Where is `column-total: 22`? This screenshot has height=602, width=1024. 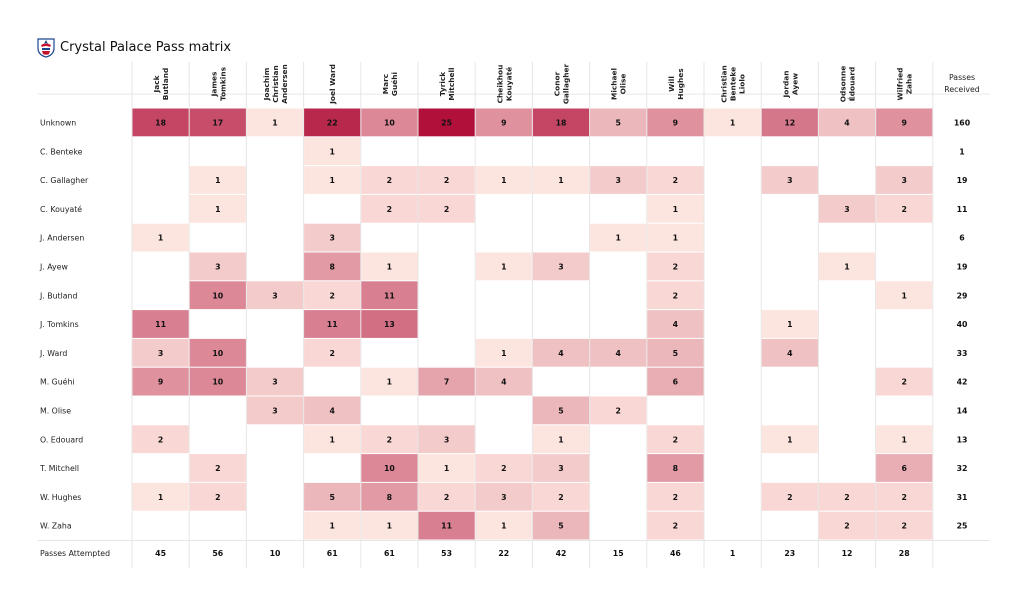 column-total: 22 is located at coordinates (503, 553).